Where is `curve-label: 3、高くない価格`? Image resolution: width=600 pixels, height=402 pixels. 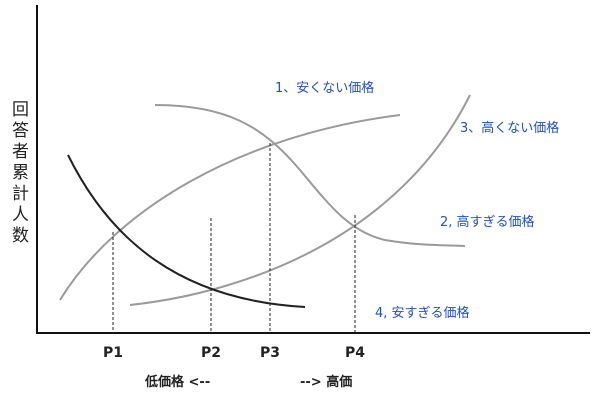
curve-label: 3、高くない価格 is located at coordinates (509, 128).